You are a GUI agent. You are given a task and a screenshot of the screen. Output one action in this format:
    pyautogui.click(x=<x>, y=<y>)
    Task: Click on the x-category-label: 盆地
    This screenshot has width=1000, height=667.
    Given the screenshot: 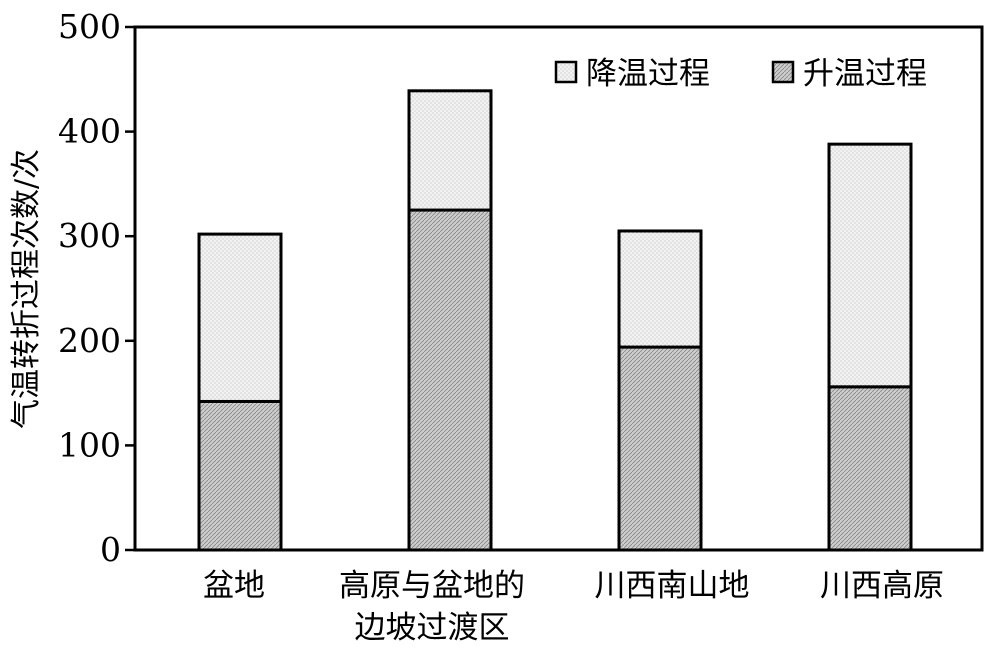 What is the action you would take?
    pyautogui.click(x=234, y=586)
    